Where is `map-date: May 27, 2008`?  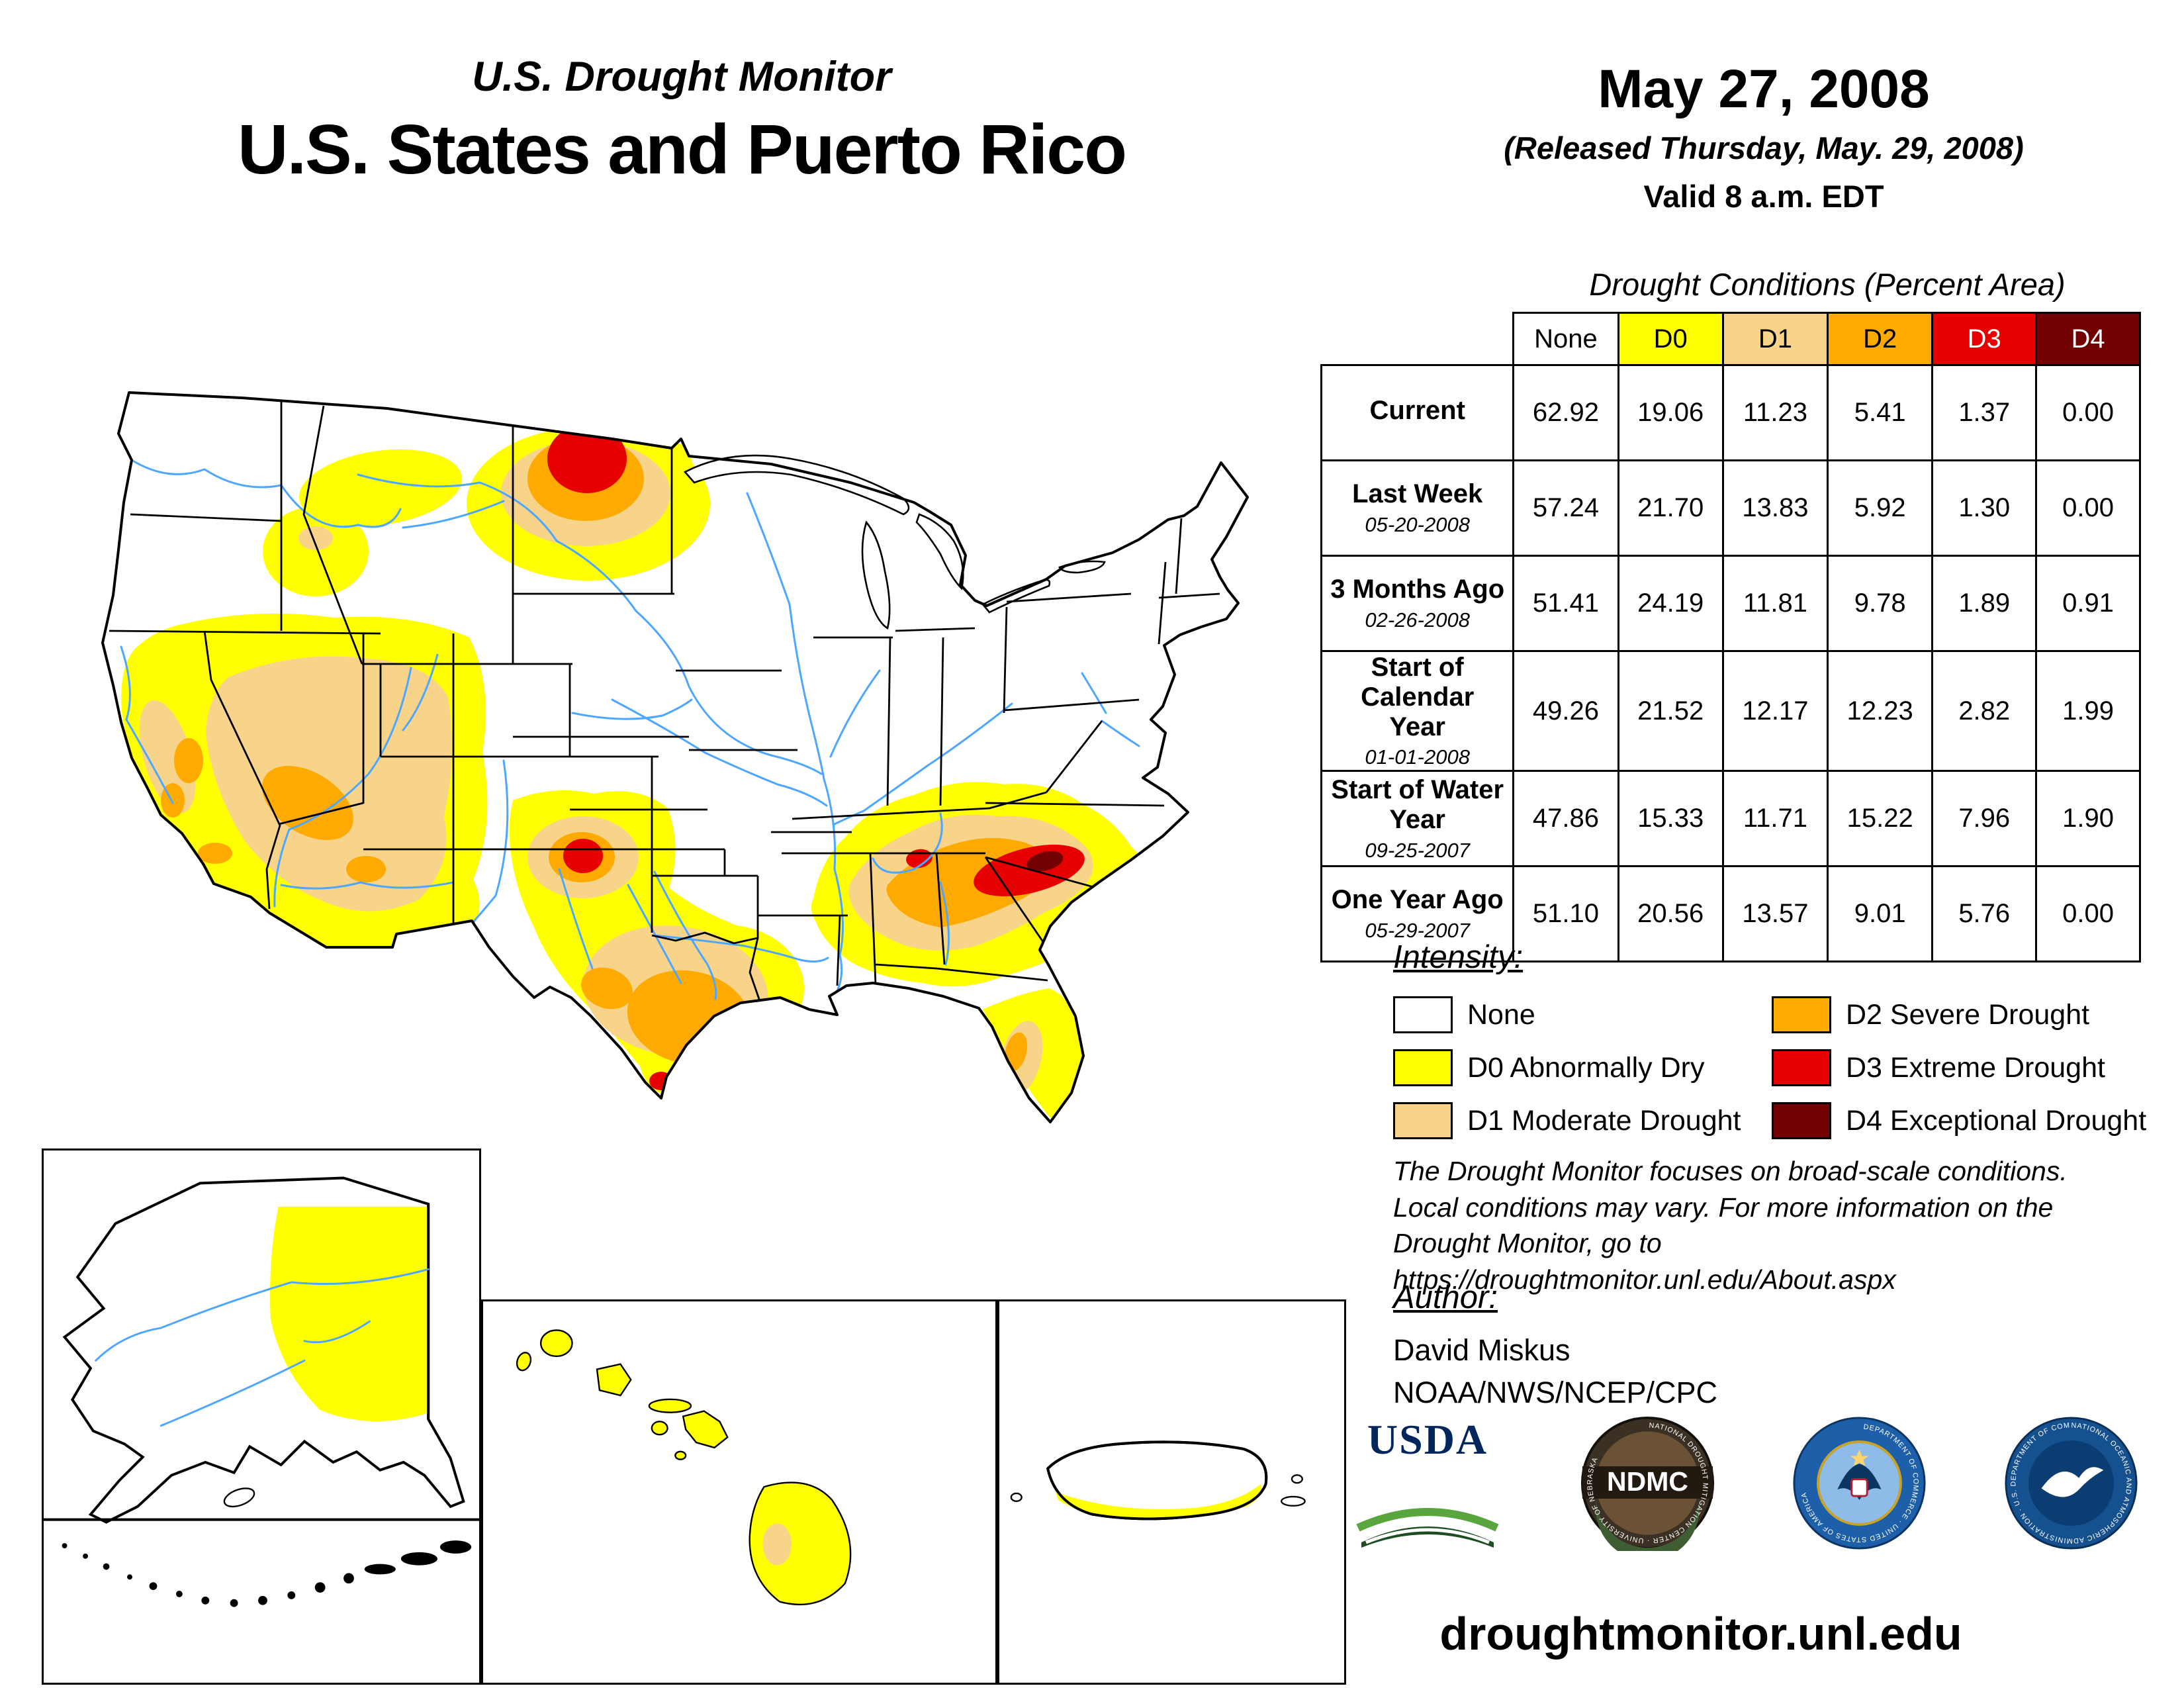 map-date: May 27, 2008 is located at coordinates (1764, 89).